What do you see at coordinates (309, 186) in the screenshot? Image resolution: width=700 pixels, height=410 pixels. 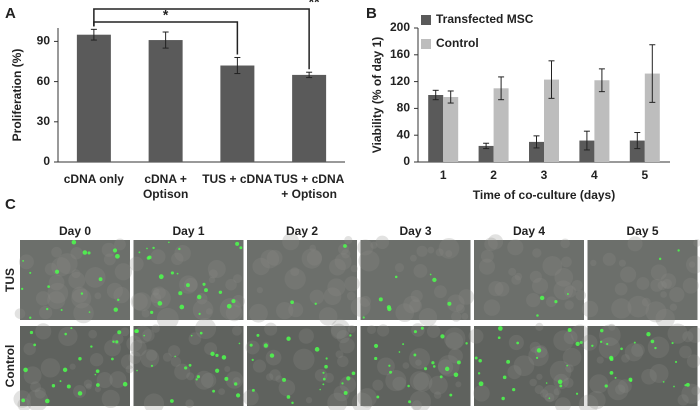 I see `x-tick-label: TUS + cDNA + Optison` at bounding box center [309, 186].